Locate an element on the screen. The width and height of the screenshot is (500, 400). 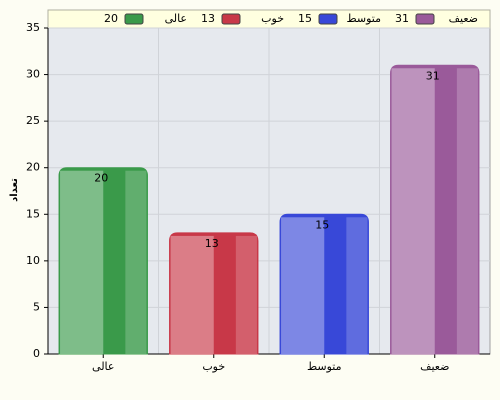
data-label: 31 is located at coordinates (433, 75).